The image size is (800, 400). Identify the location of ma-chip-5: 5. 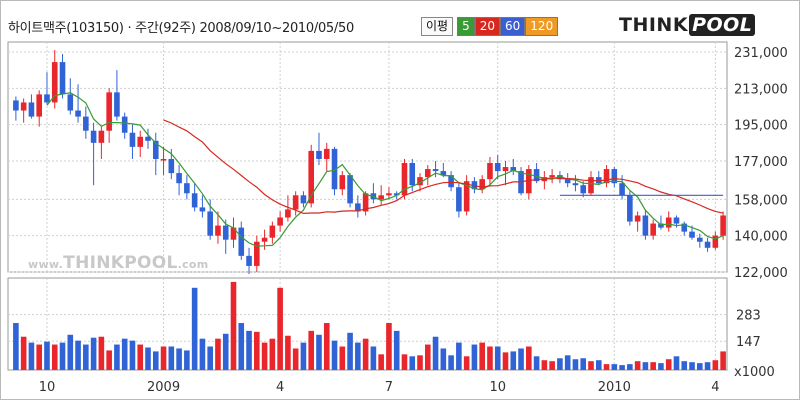
(466, 26).